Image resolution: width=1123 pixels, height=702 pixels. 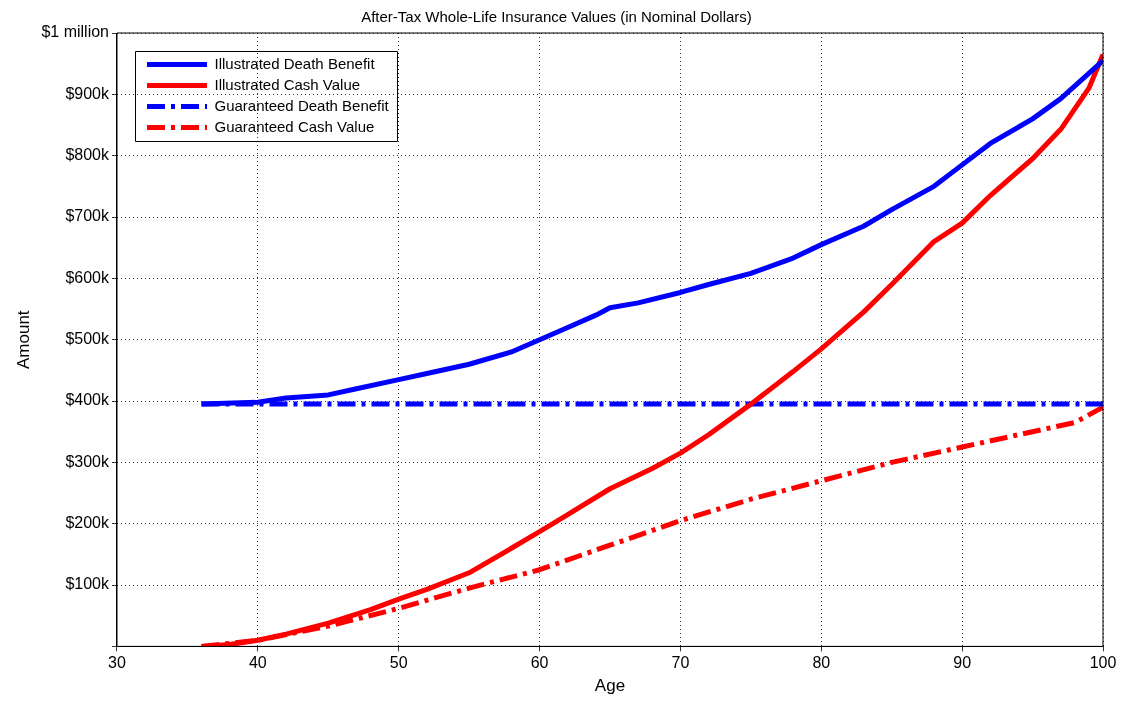 I want to click on y-axis-title: Amount, so click(x=23, y=339).